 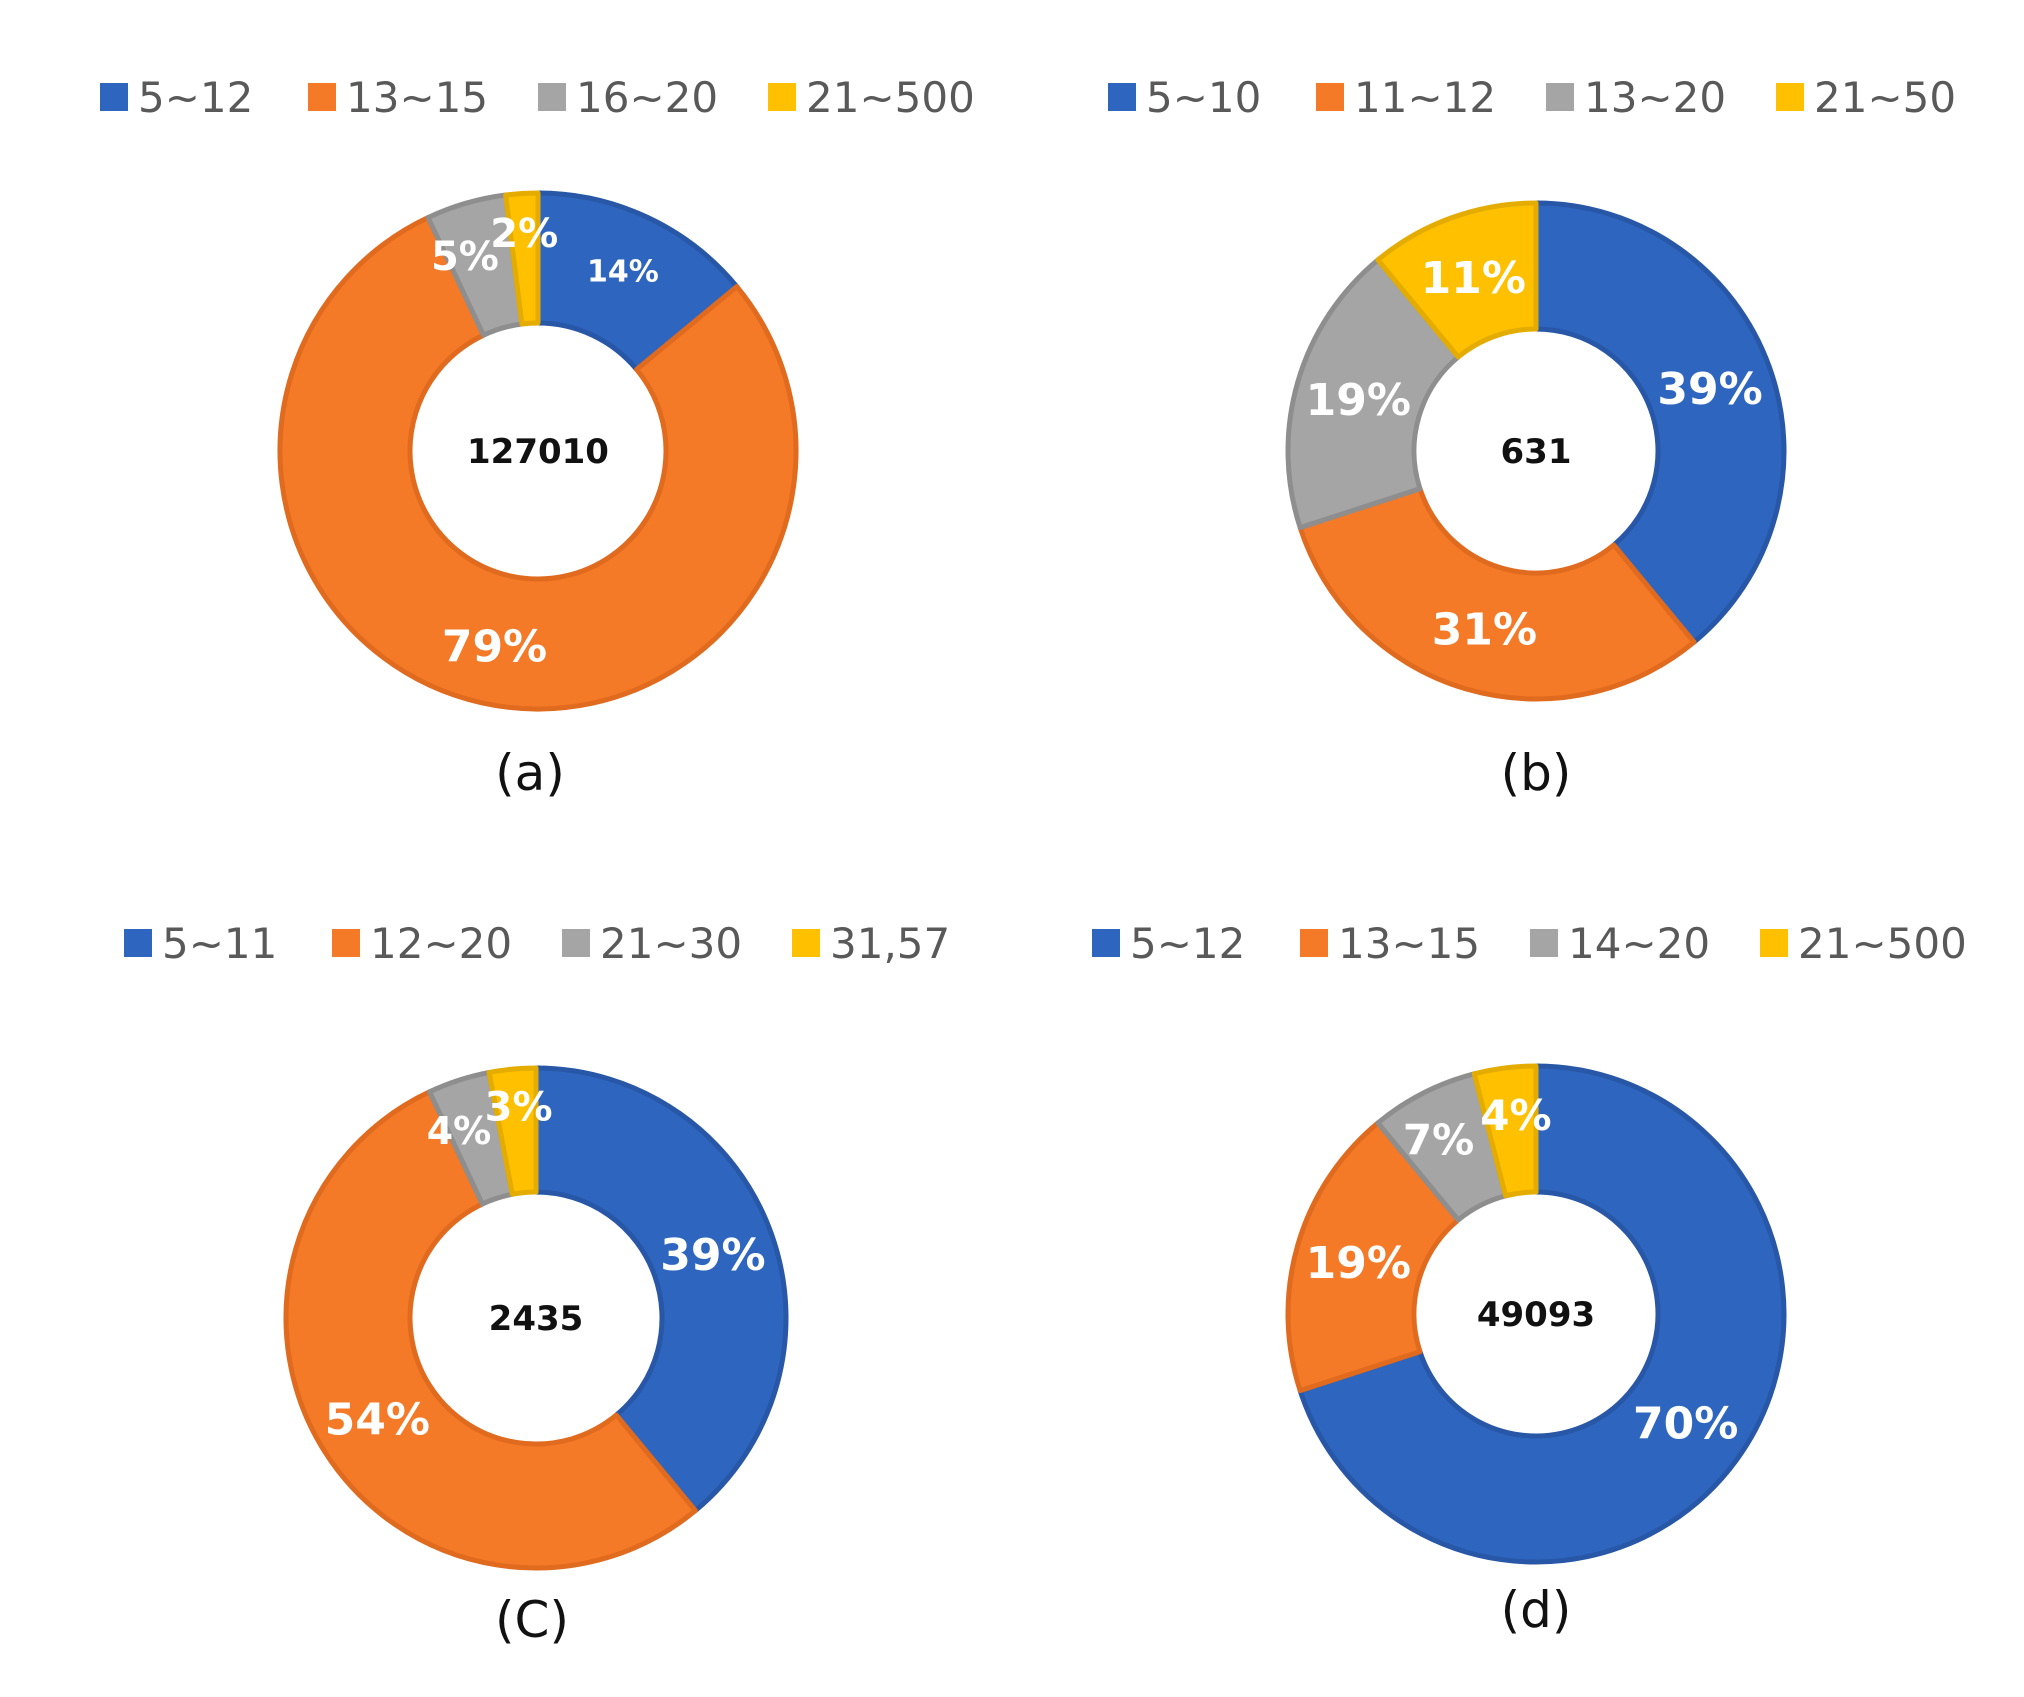 What do you see at coordinates (623, 271) in the screenshot?
I see `data-label: 14%` at bounding box center [623, 271].